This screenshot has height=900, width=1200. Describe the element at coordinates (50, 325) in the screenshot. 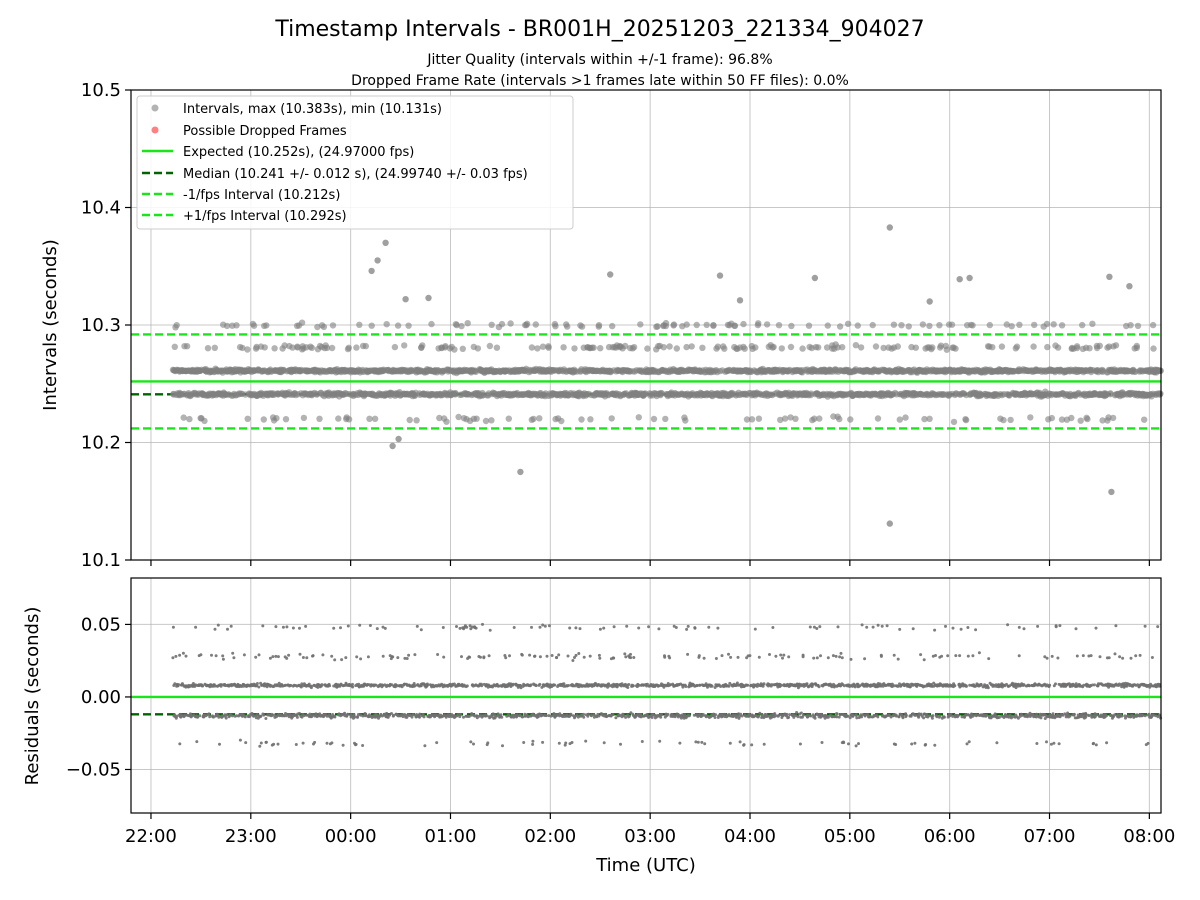

I see `intervals-y-axis-label: Intervals (seconds)` at that location.